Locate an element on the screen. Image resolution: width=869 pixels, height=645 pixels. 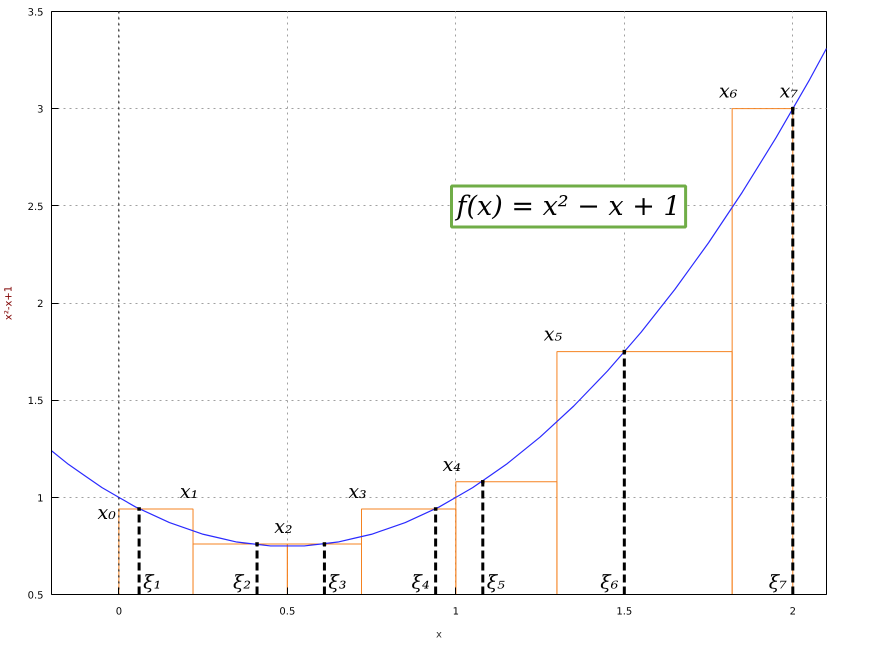
annotation: ξ₃ is located at coordinates (337, 583).